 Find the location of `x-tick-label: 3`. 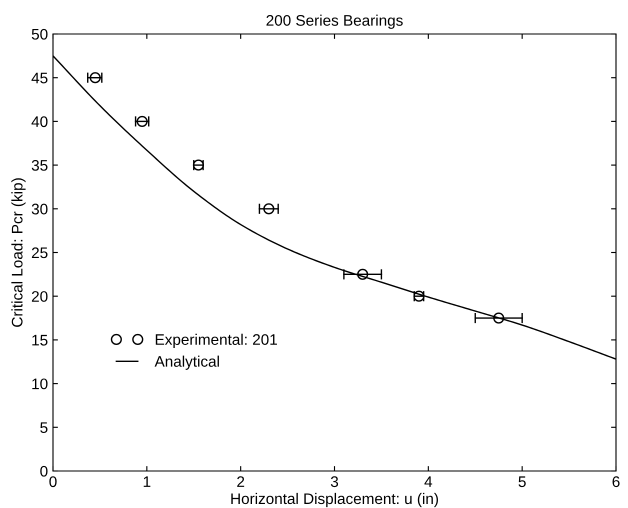

x-tick-label: 3 is located at coordinates (334, 482).